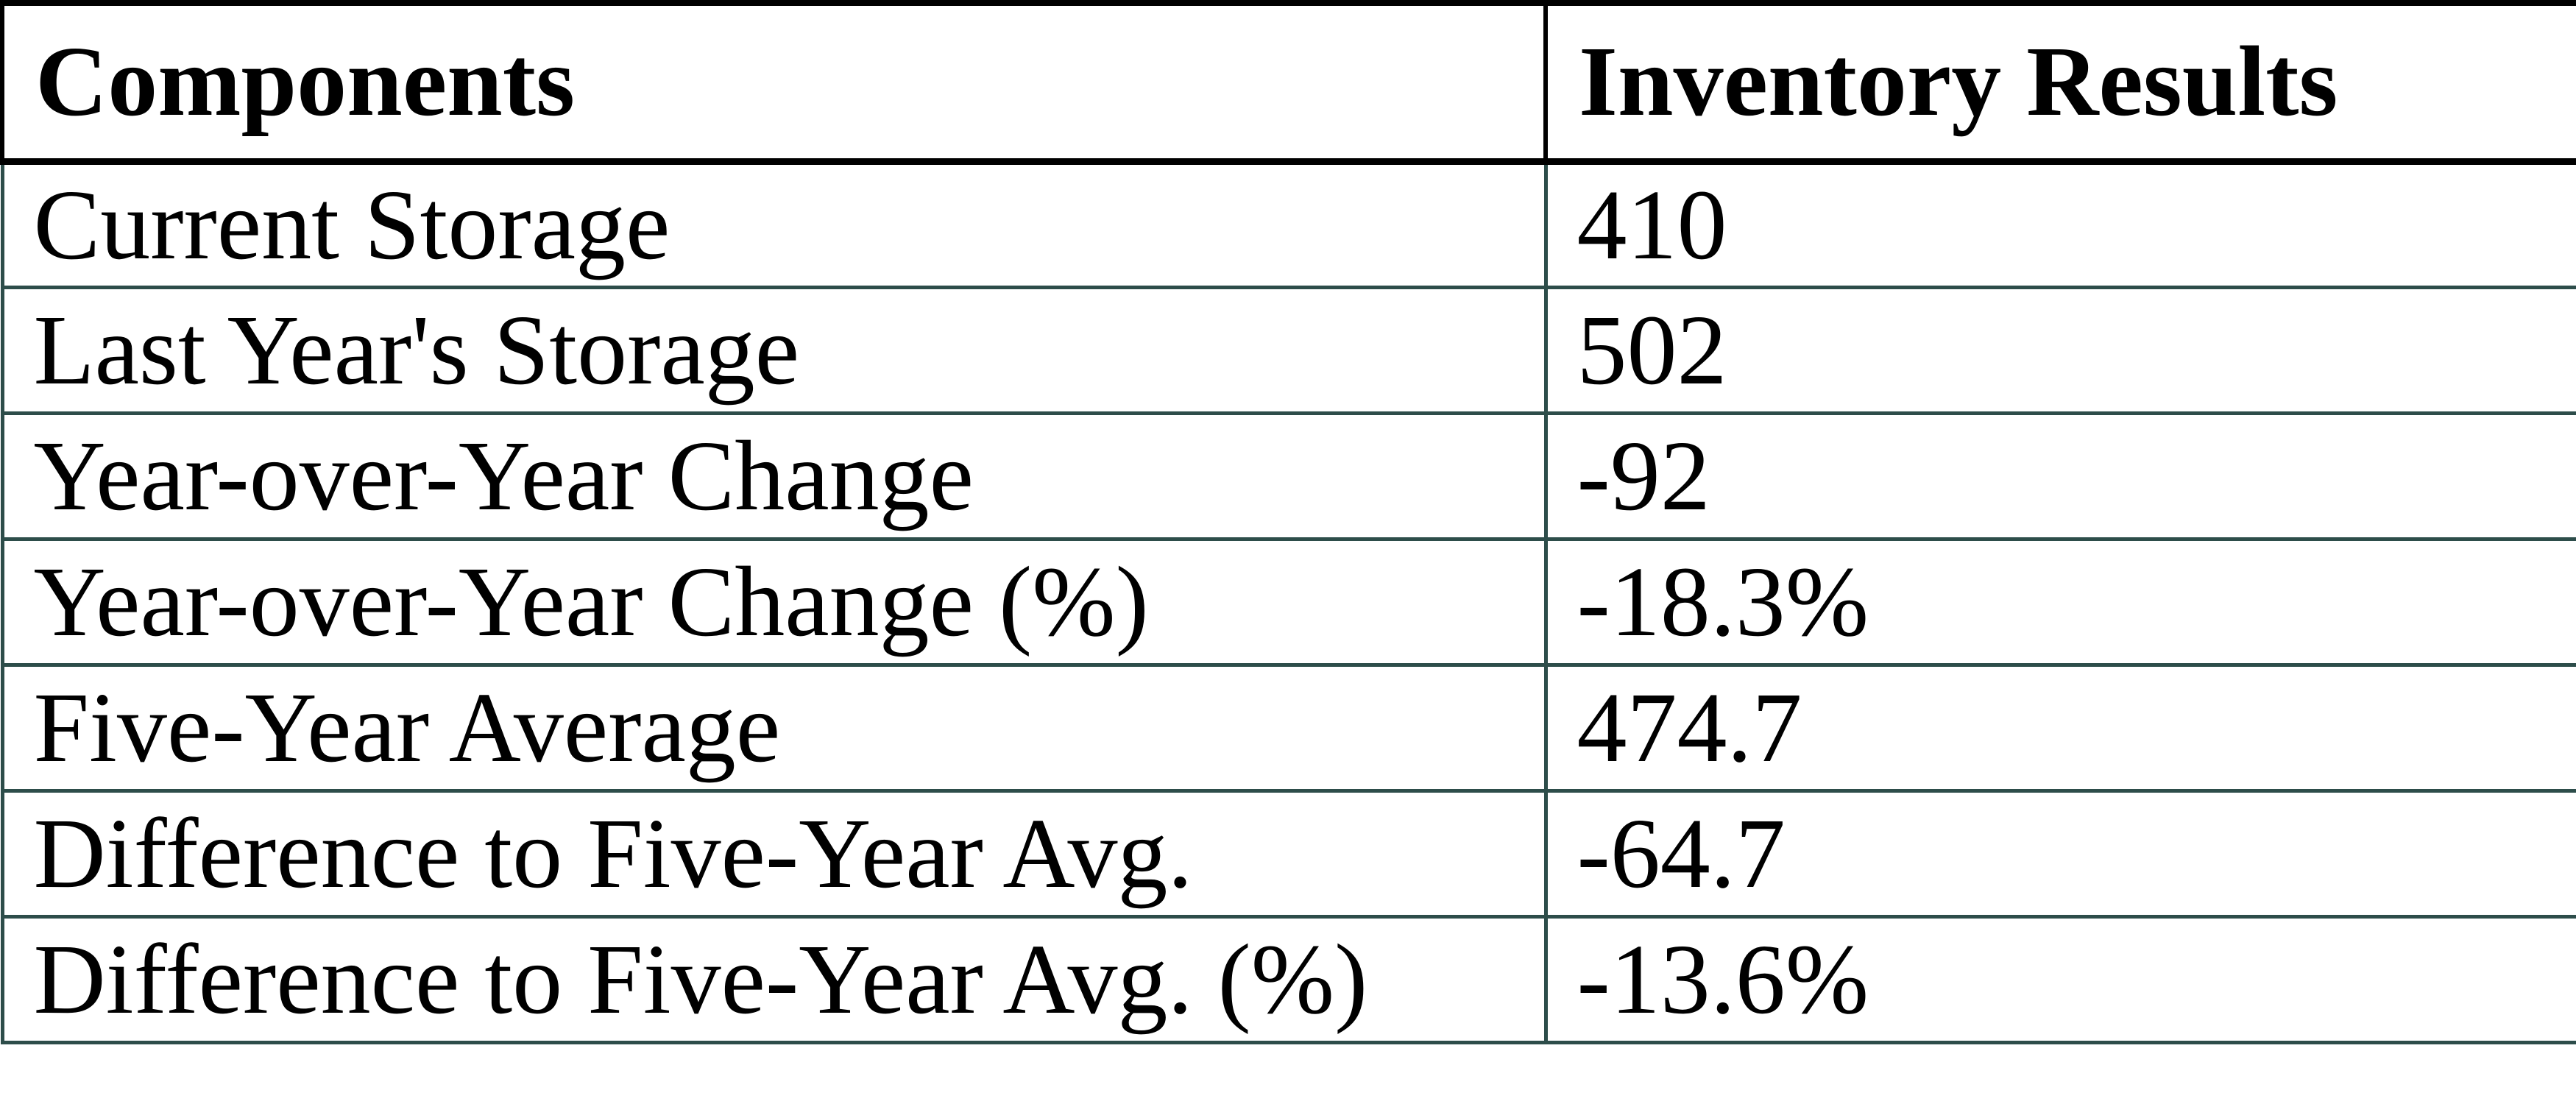 The image size is (2576, 1104). What do you see at coordinates (2059, 602) in the screenshot?
I see `result-cell: -18.3%` at bounding box center [2059, 602].